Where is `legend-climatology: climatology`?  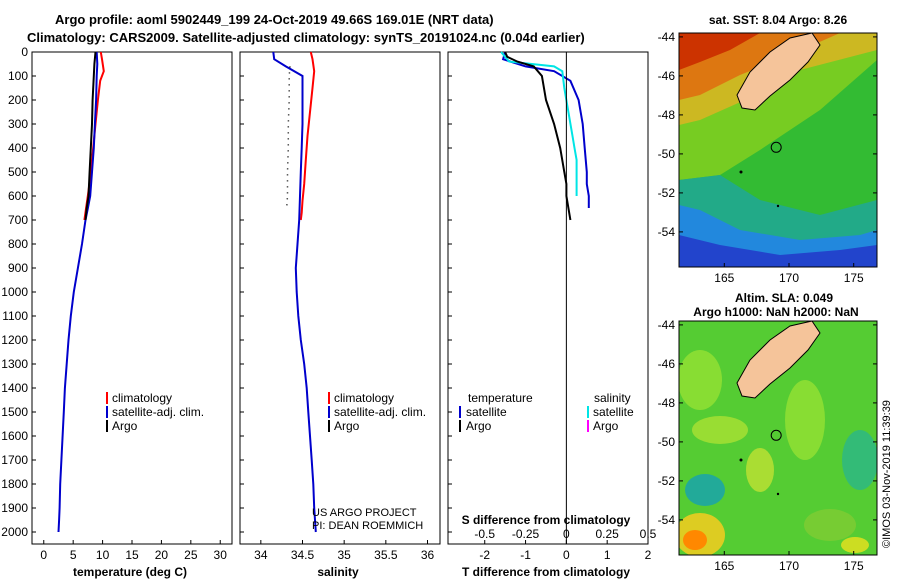
legend-climatology: climatology is located at coordinates (142, 398).